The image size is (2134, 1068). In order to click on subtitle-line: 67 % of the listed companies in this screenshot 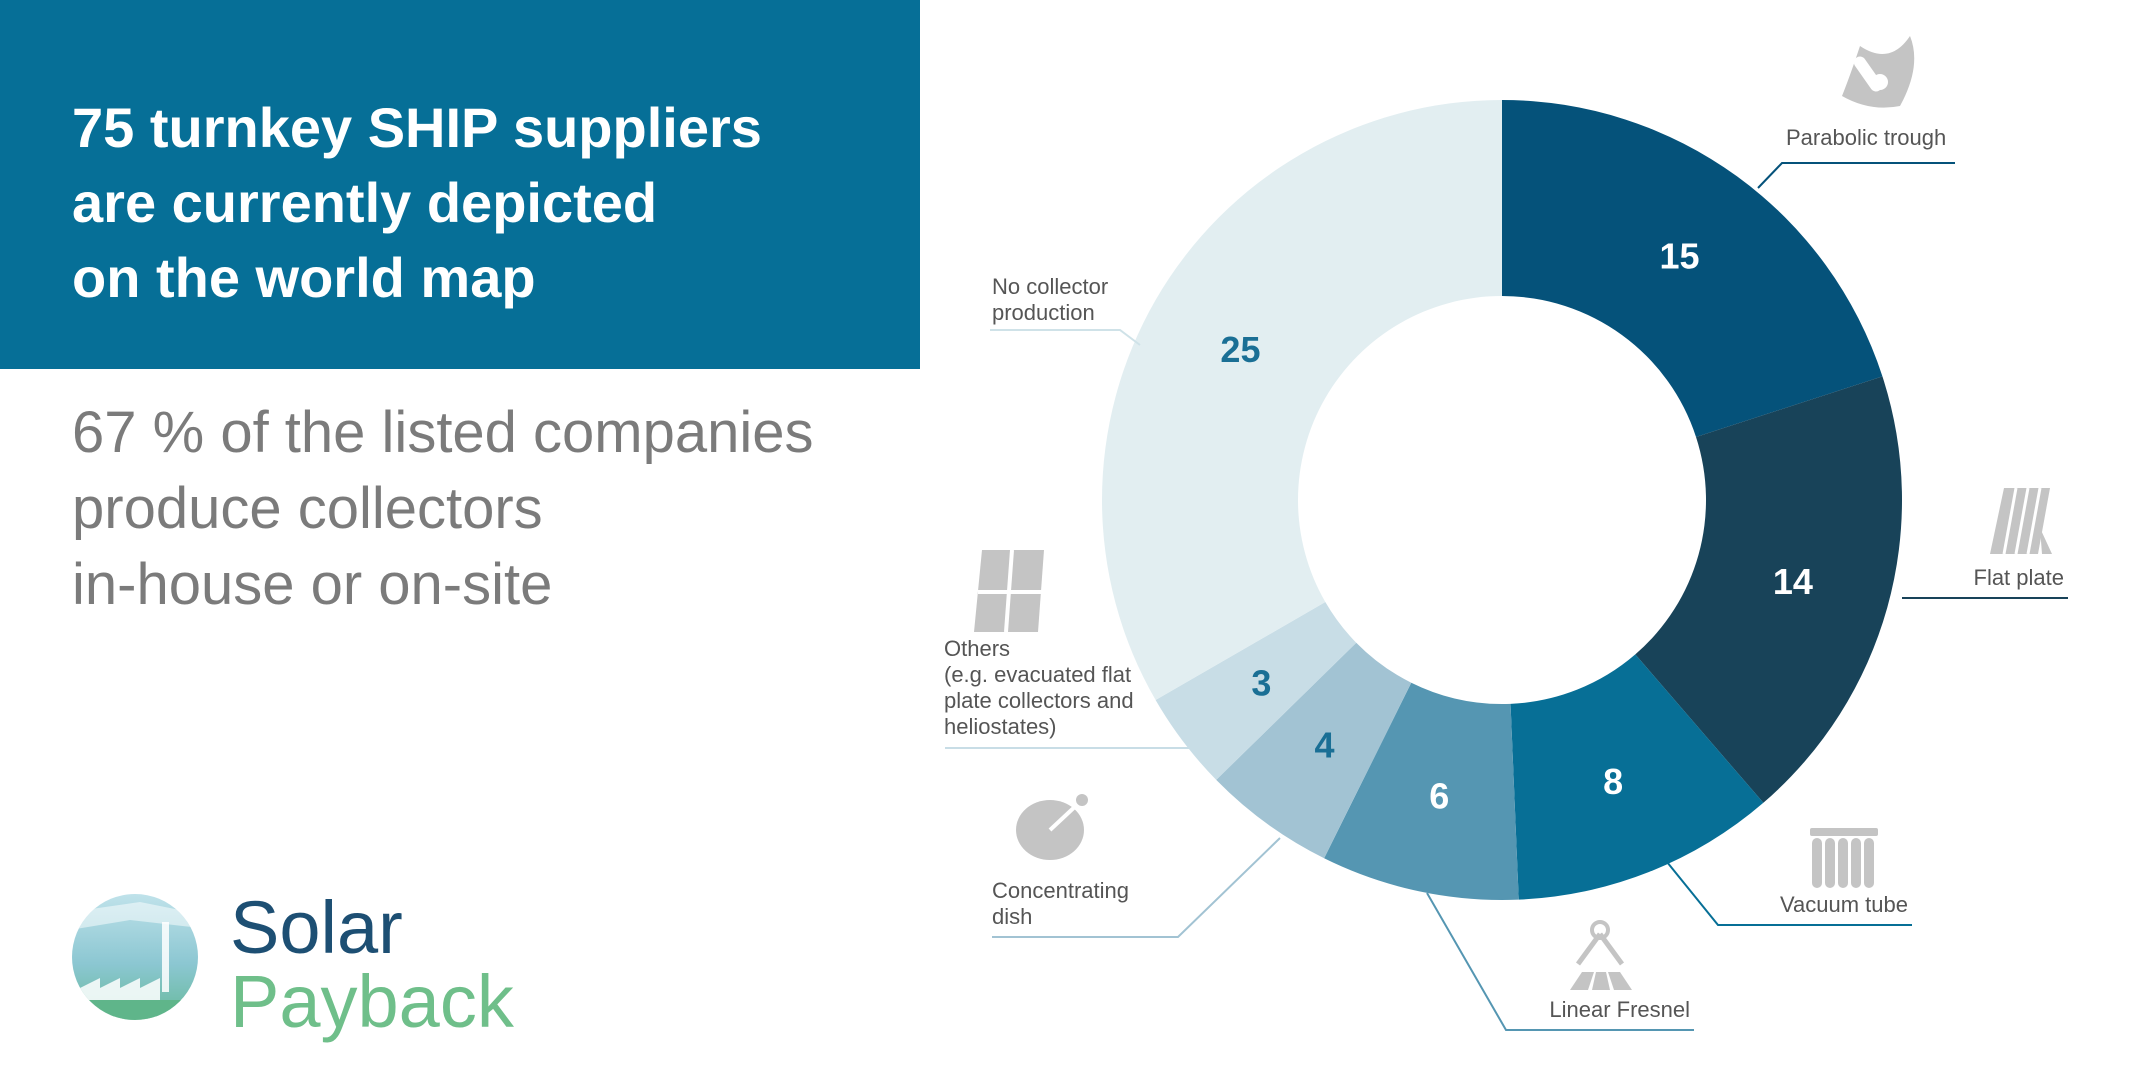, I will do `click(443, 432)`.